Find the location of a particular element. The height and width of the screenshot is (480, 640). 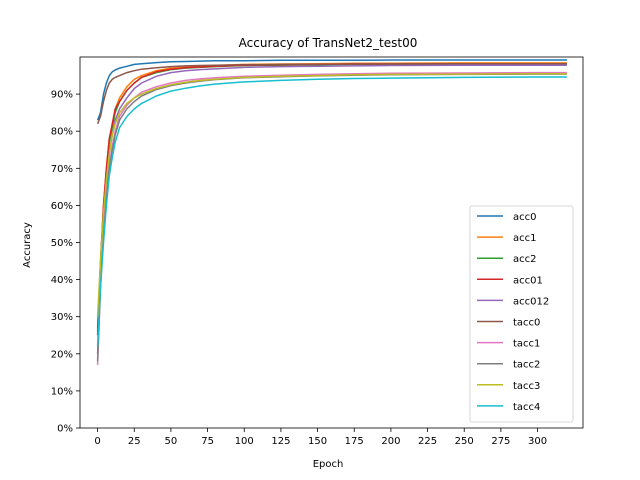

x-tick-label: 225 is located at coordinates (427, 441).